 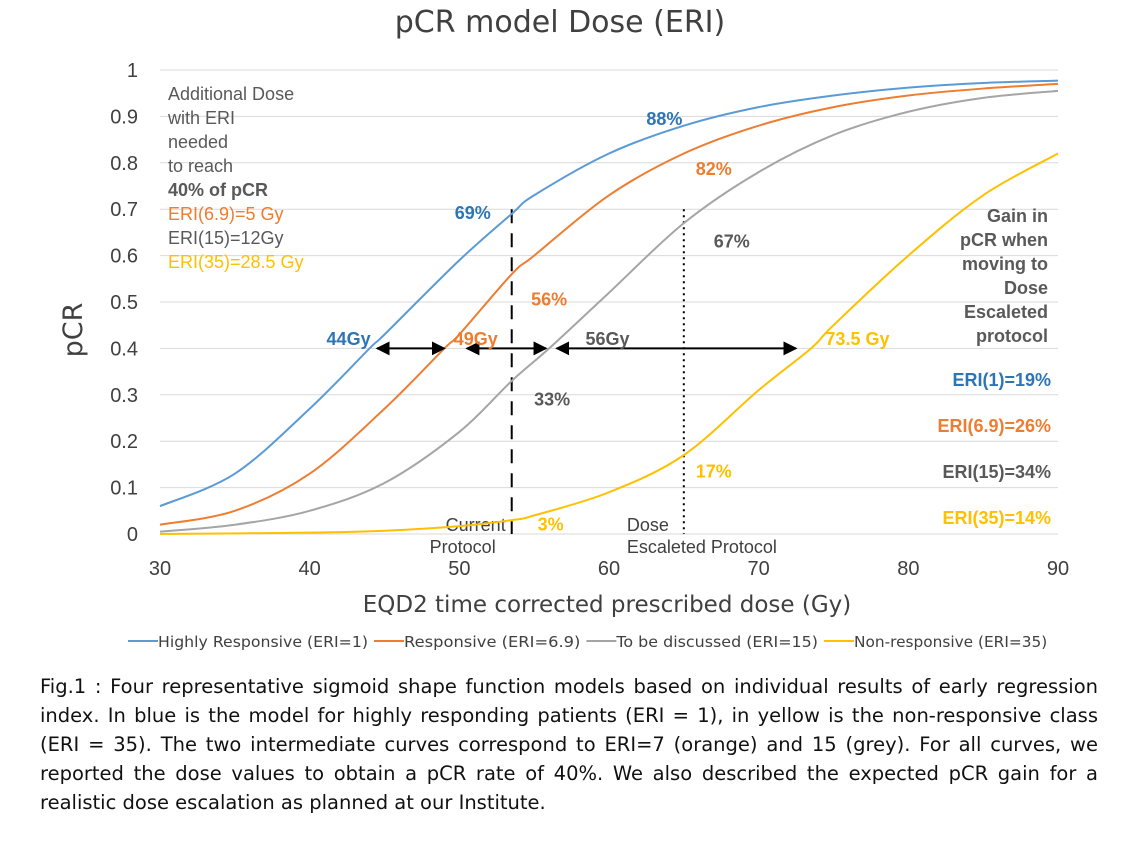 I want to click on y-tick-label: 0.3, so click(x=124, y=396).